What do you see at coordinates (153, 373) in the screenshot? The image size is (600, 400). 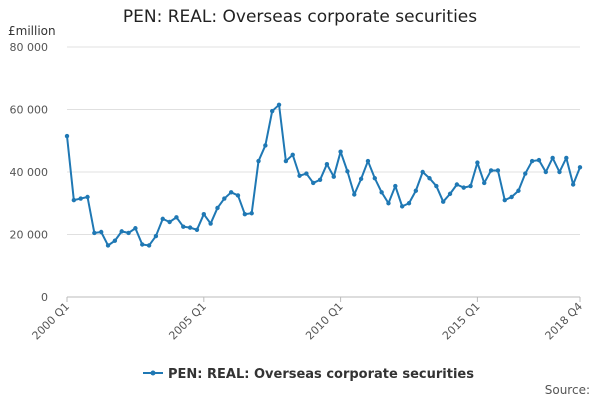 I see `legend-marker` at bounding box center [153, 373].